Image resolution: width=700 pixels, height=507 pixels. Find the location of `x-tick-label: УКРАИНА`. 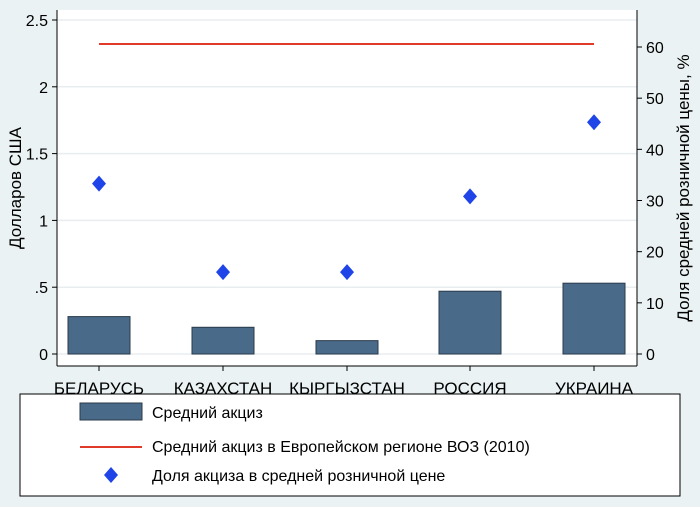

x-tick-label: УКРАИНА is located at coordinates (594, 388).